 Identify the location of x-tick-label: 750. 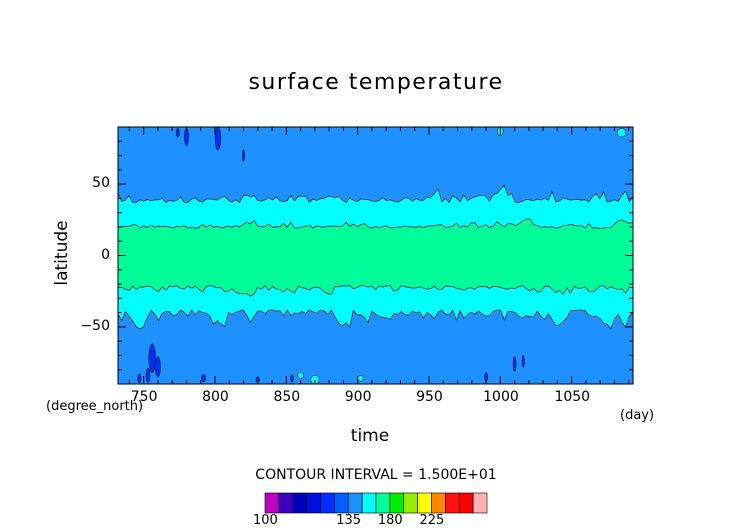
(144, 397).